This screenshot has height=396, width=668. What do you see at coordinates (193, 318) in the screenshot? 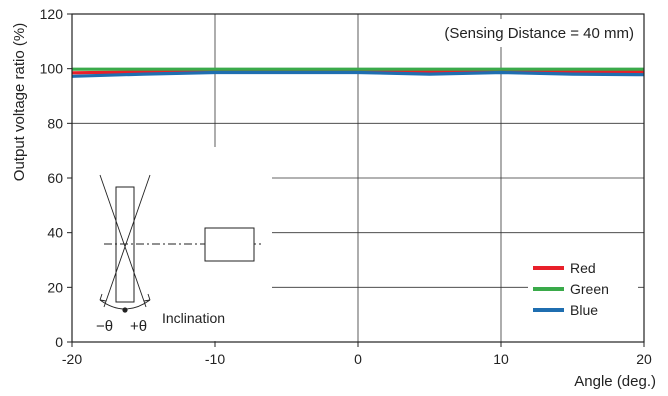
I see `inset-label: Inclination` at bounding box center [193, 318].